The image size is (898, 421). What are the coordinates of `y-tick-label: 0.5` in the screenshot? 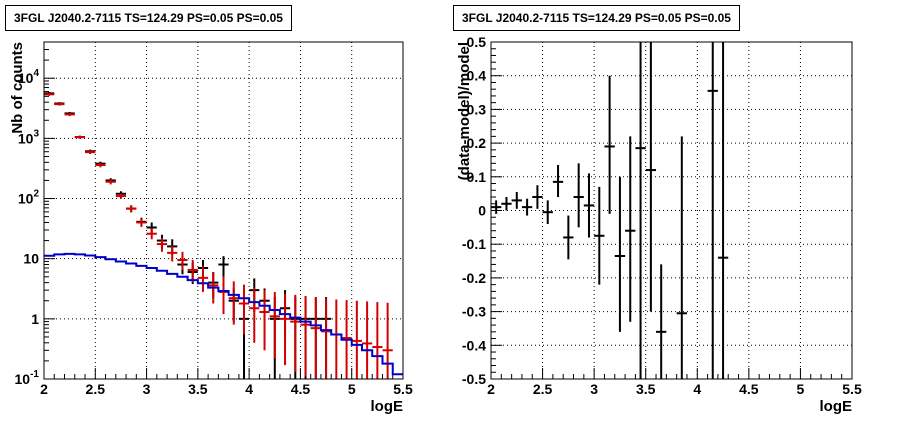 It's located at (477, 42).